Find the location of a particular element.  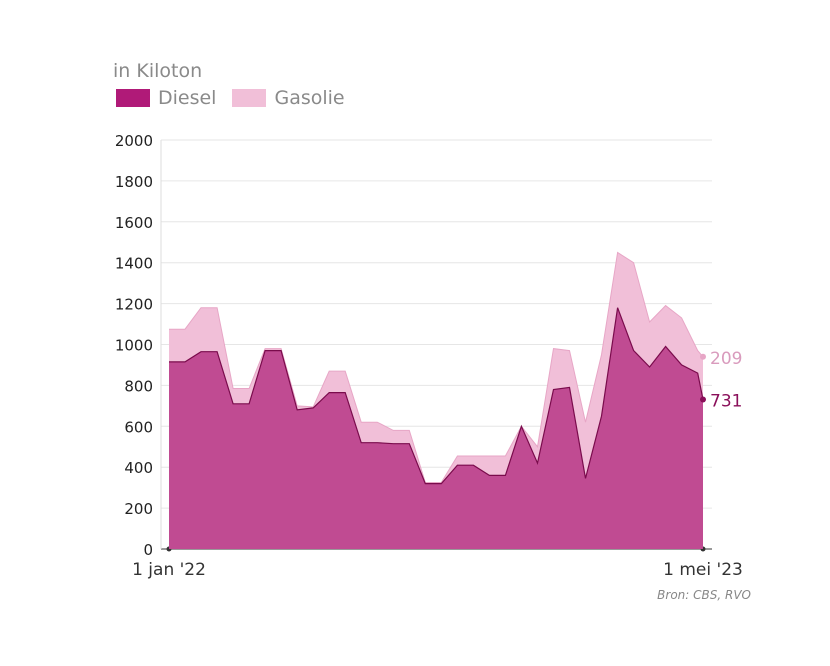

end-marker-gasolie is located at coordinates (703, 356).